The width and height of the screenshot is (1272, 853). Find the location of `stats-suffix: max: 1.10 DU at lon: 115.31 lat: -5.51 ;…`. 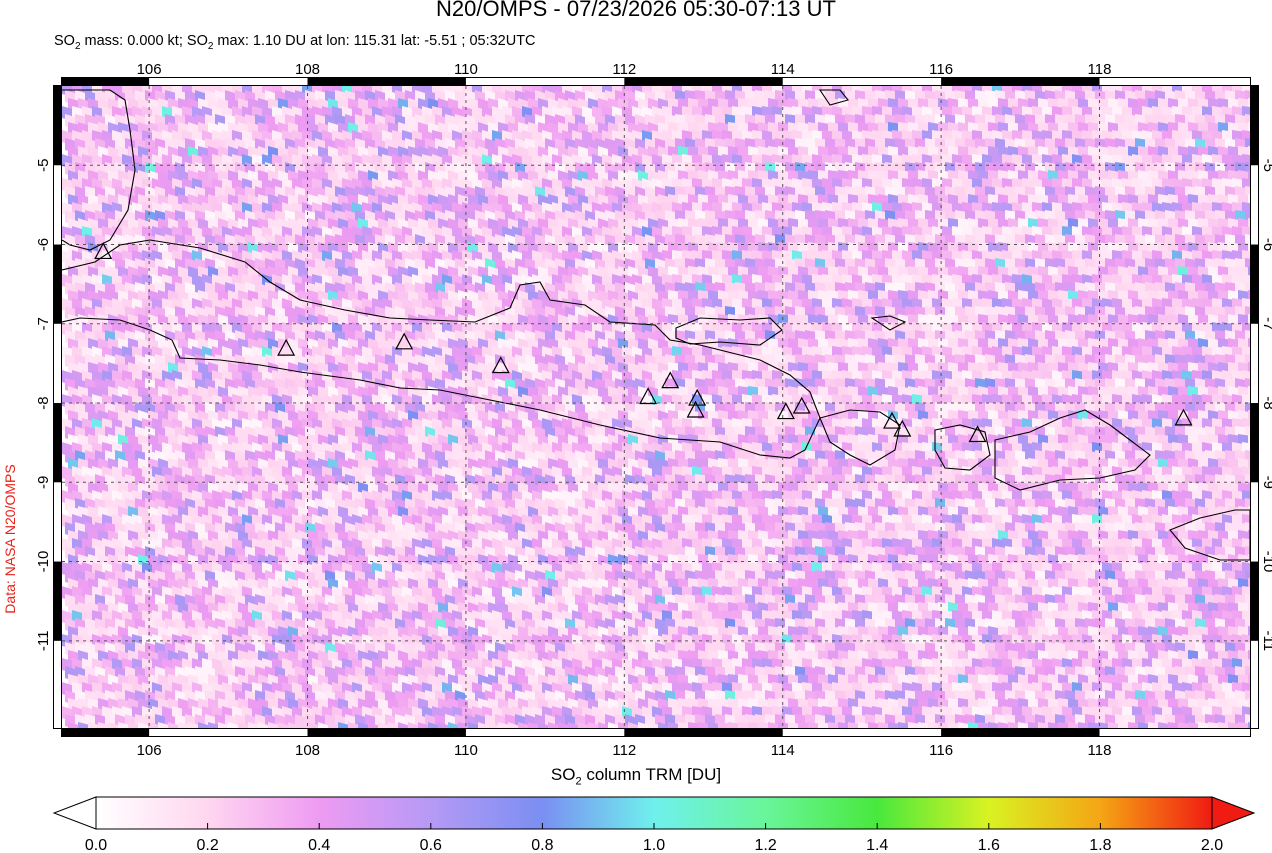

stats-suffix: max: 1.10 DU at lon: 115.31 lat: -5.51 ;… is located at coordinates (374, 41).